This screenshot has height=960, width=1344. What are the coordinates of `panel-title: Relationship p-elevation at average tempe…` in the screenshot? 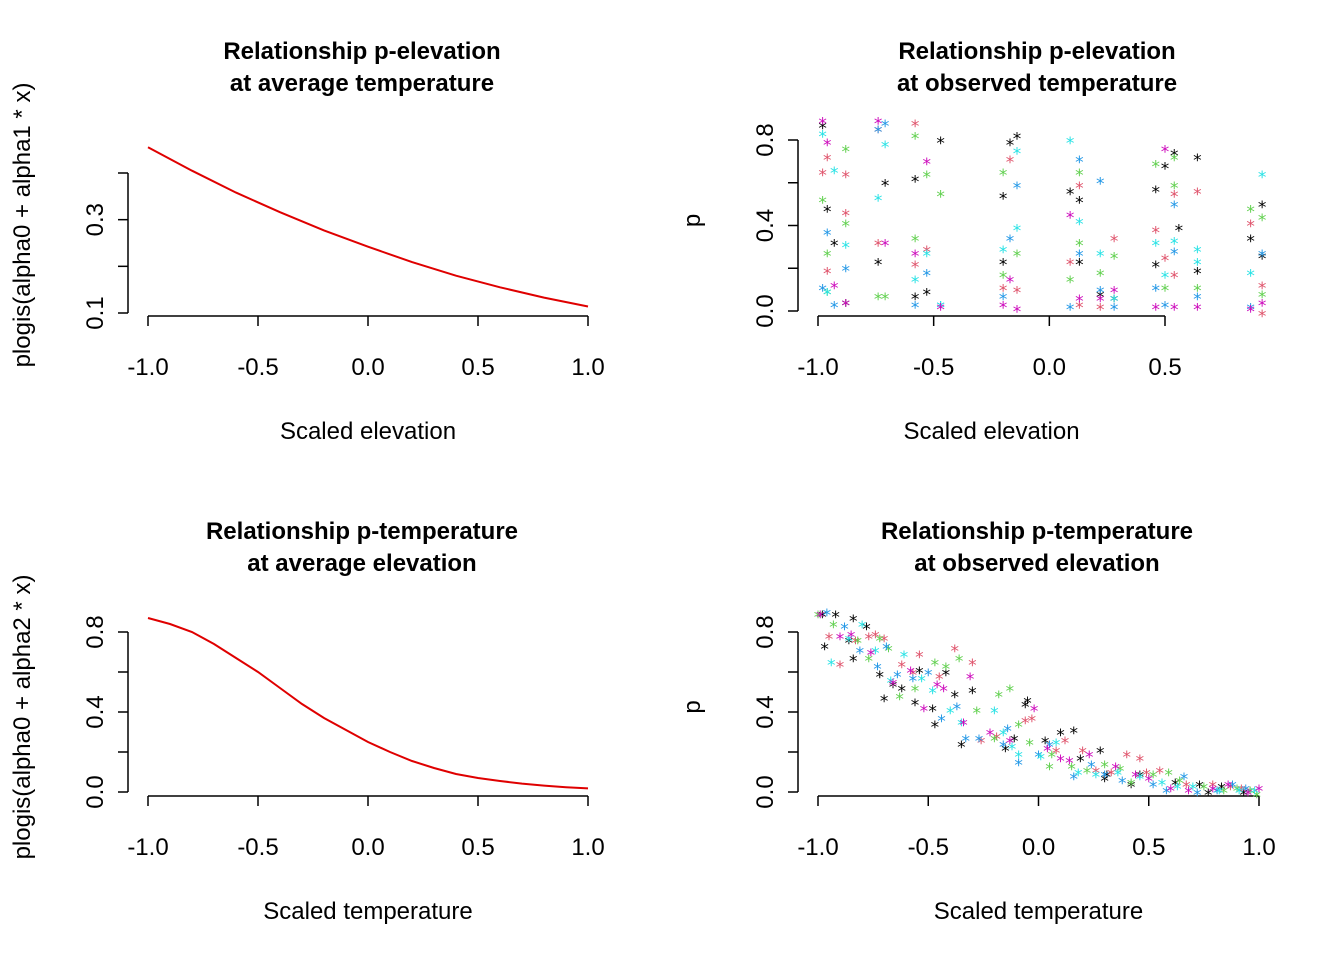 It's located at (361, 67).